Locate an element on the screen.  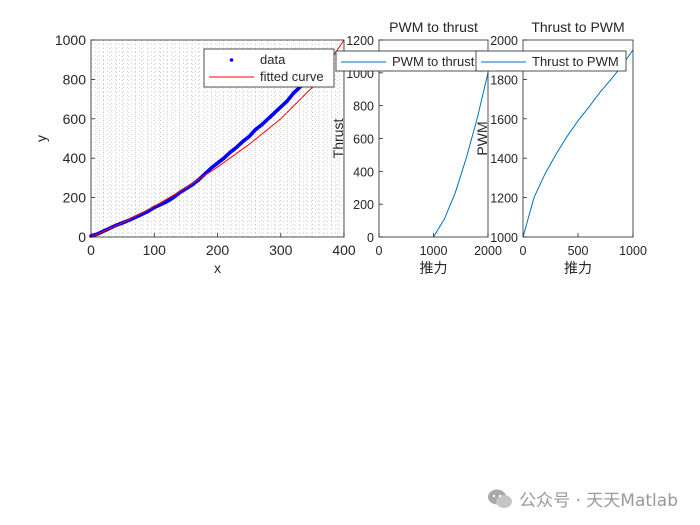
legend-marker is located at coordinates (231, 60).